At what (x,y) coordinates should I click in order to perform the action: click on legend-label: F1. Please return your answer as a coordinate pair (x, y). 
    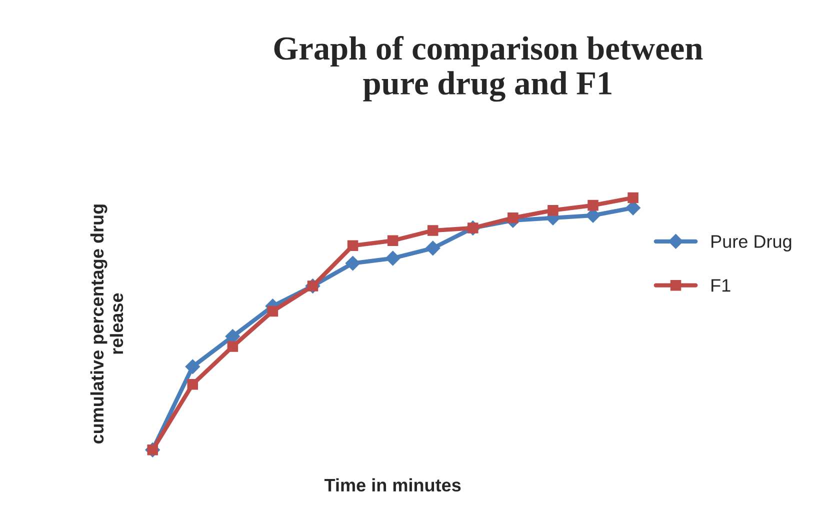
    Looking at the image, I should click on (721, 285).